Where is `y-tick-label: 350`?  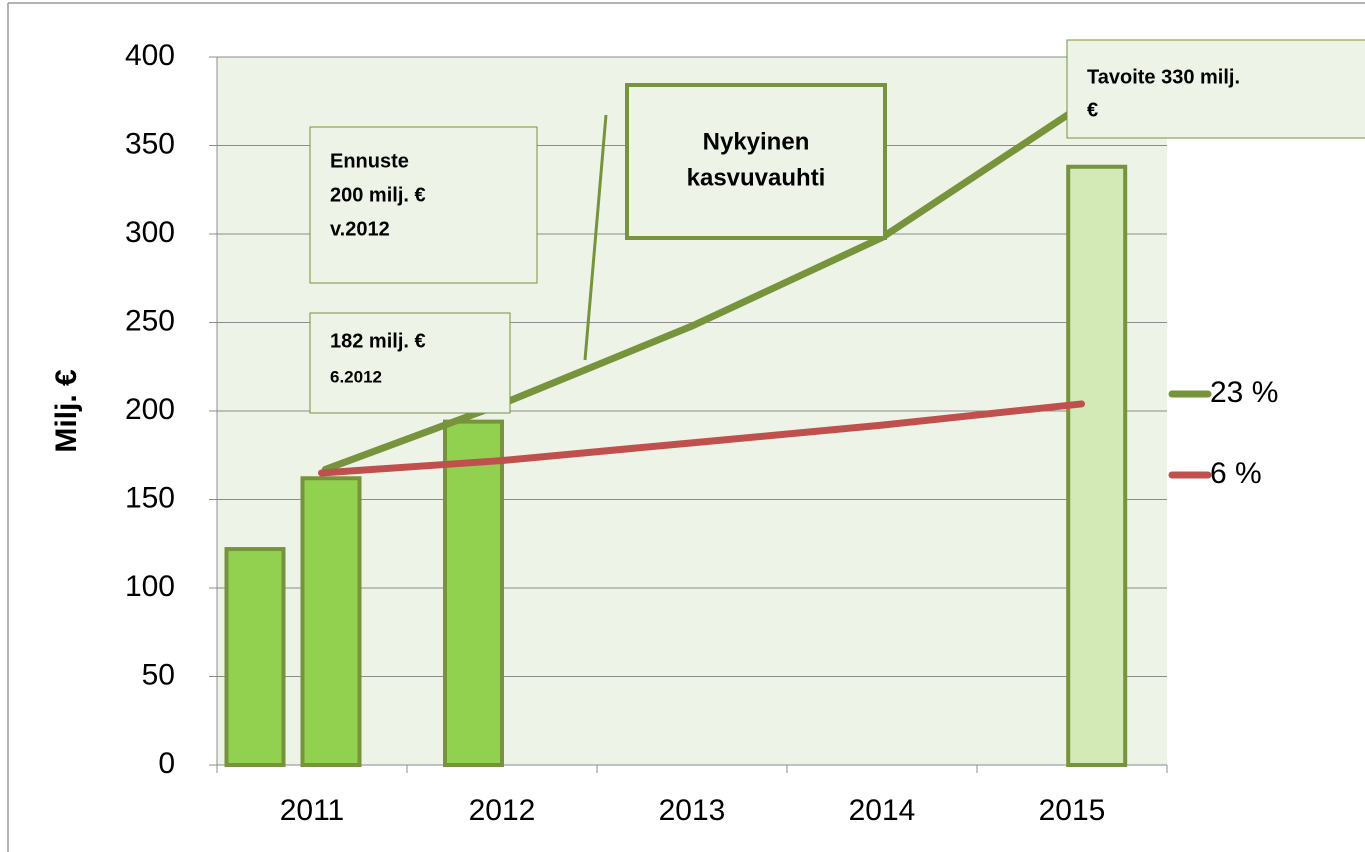 y-tick-label: 350 is located at coordinates (150, 143).